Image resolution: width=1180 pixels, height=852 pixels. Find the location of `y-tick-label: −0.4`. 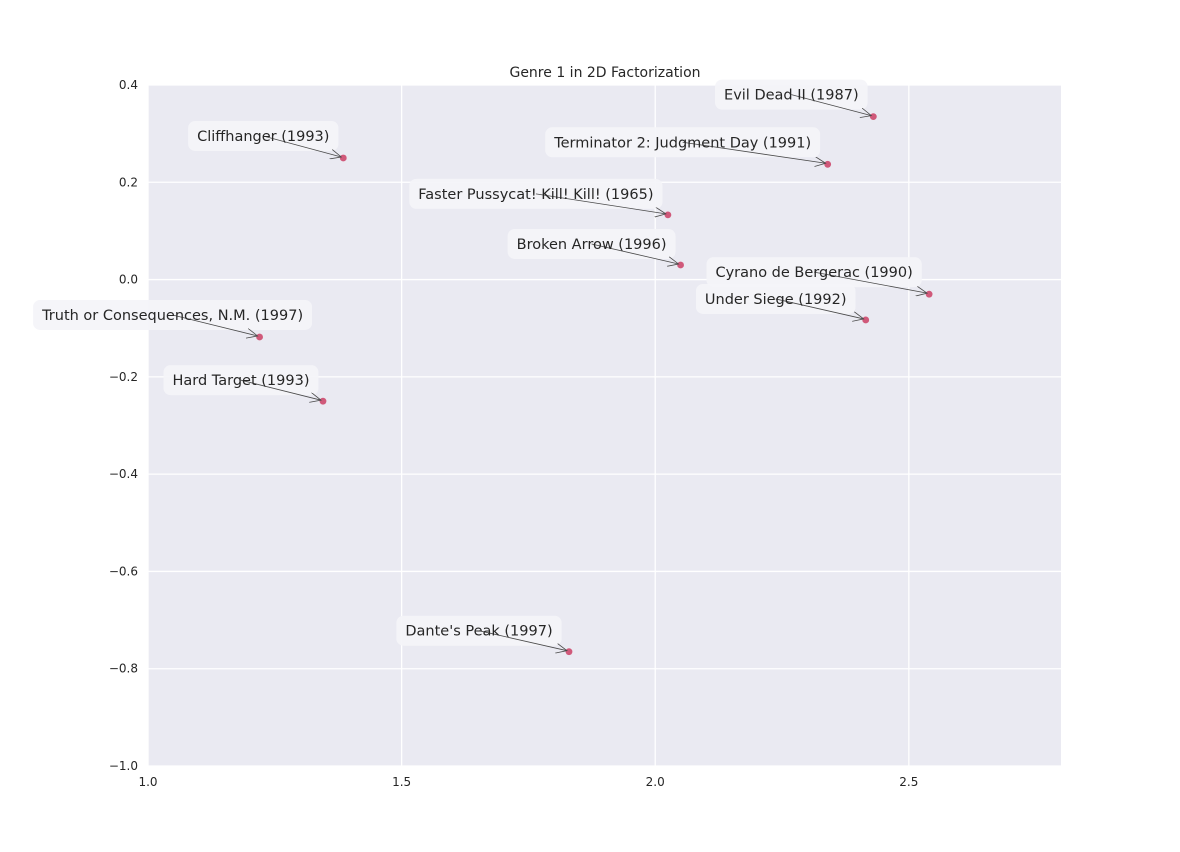

y-tick-label: −0.4 is located at coordinates (123, 474).